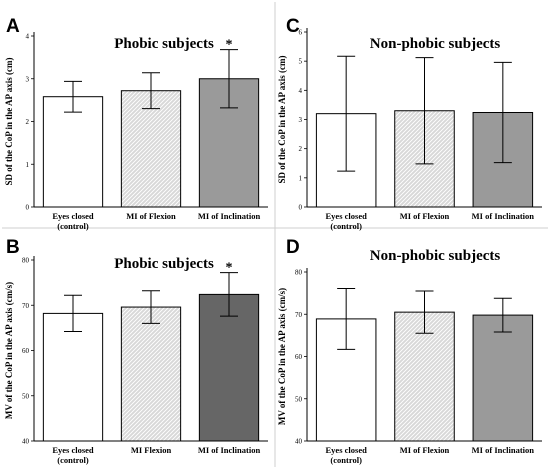 The width and height of the screenshot is (550, 469). Describe the element at coordinates (293, 247) in the screenshot. I see `panel-letter: D` at that location.